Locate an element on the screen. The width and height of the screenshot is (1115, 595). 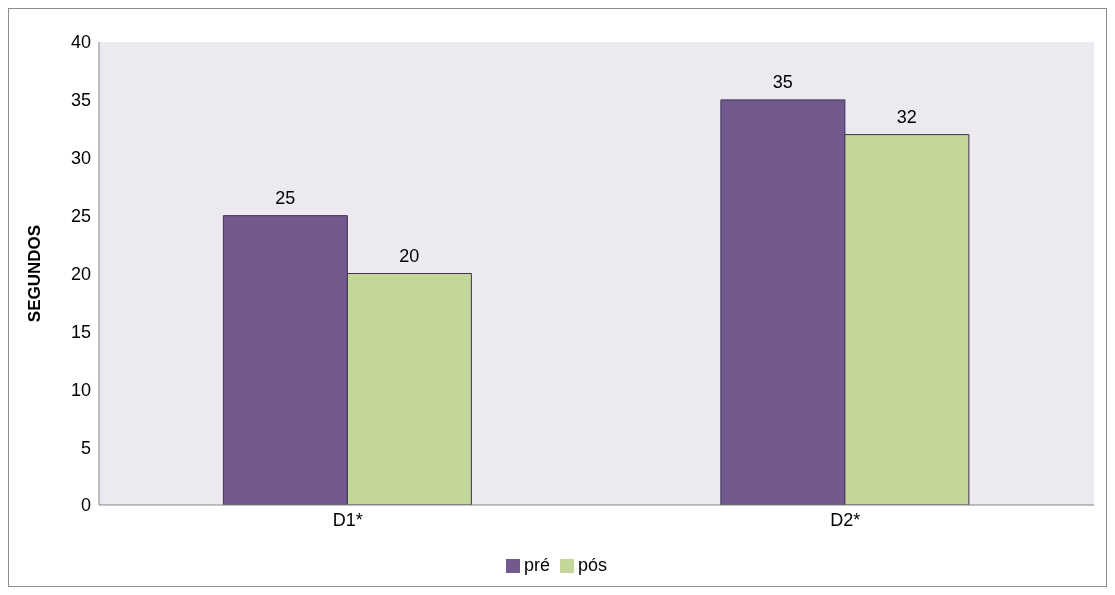
legend-label: pré is located at coordinates (536, 565).